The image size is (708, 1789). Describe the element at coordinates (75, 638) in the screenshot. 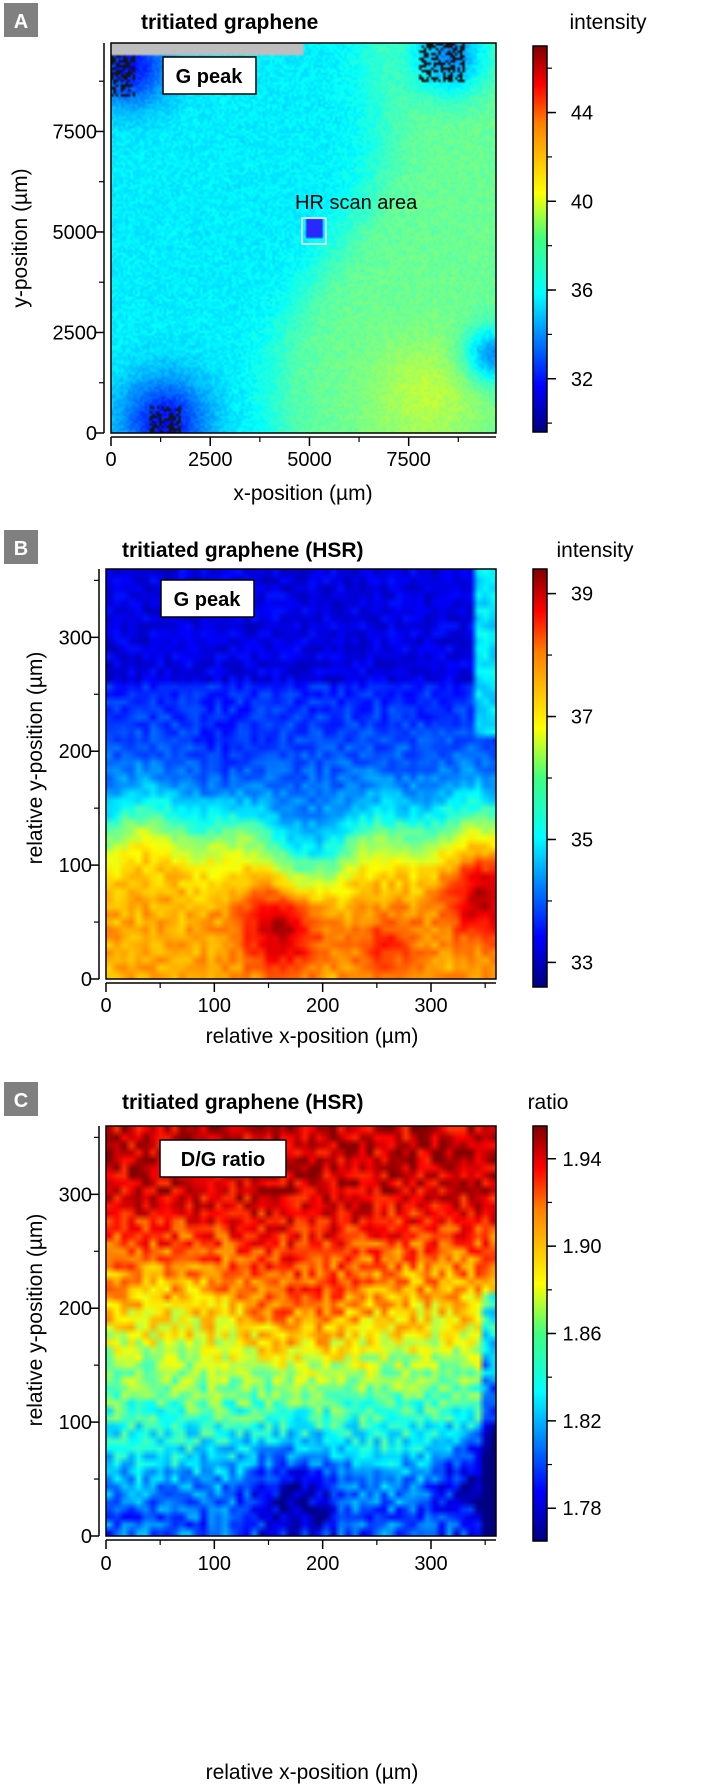

I see `panel-b-y-tick-label: 300` at that location.